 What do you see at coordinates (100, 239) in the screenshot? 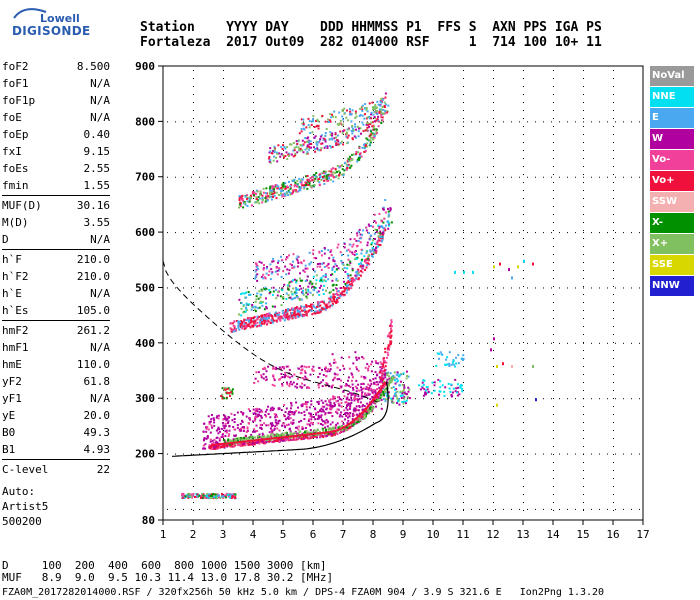
I see `param-value: N/A` at bounding box center [100, 239].